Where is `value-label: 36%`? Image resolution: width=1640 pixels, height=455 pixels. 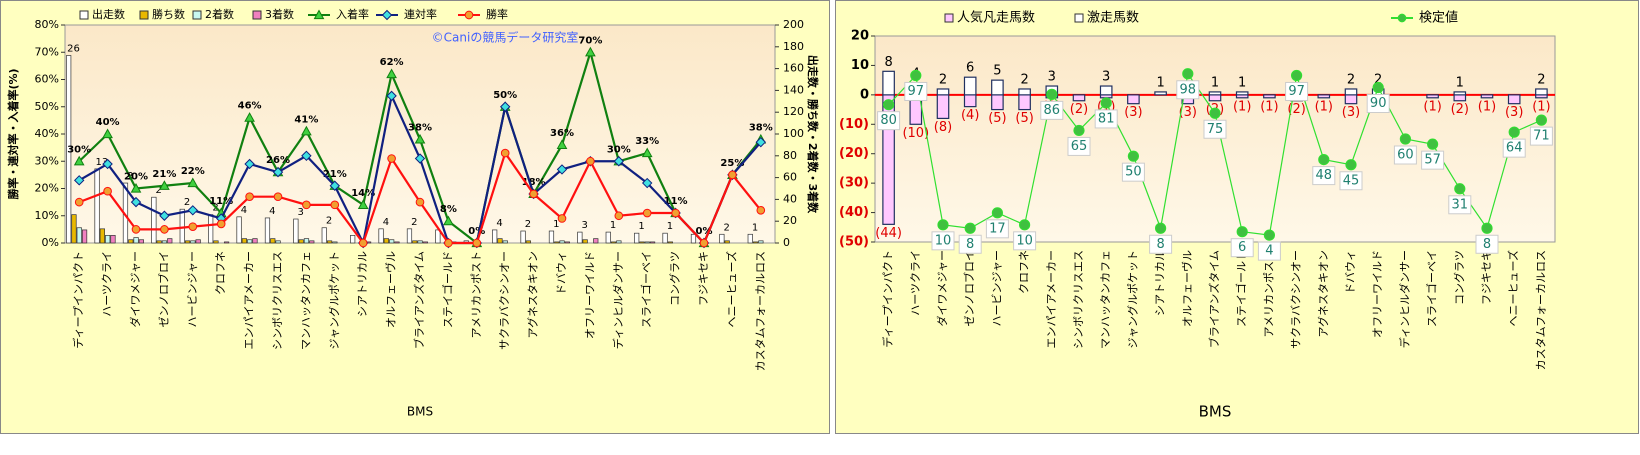 value-label: 36% is located at coordinates (562, 133).